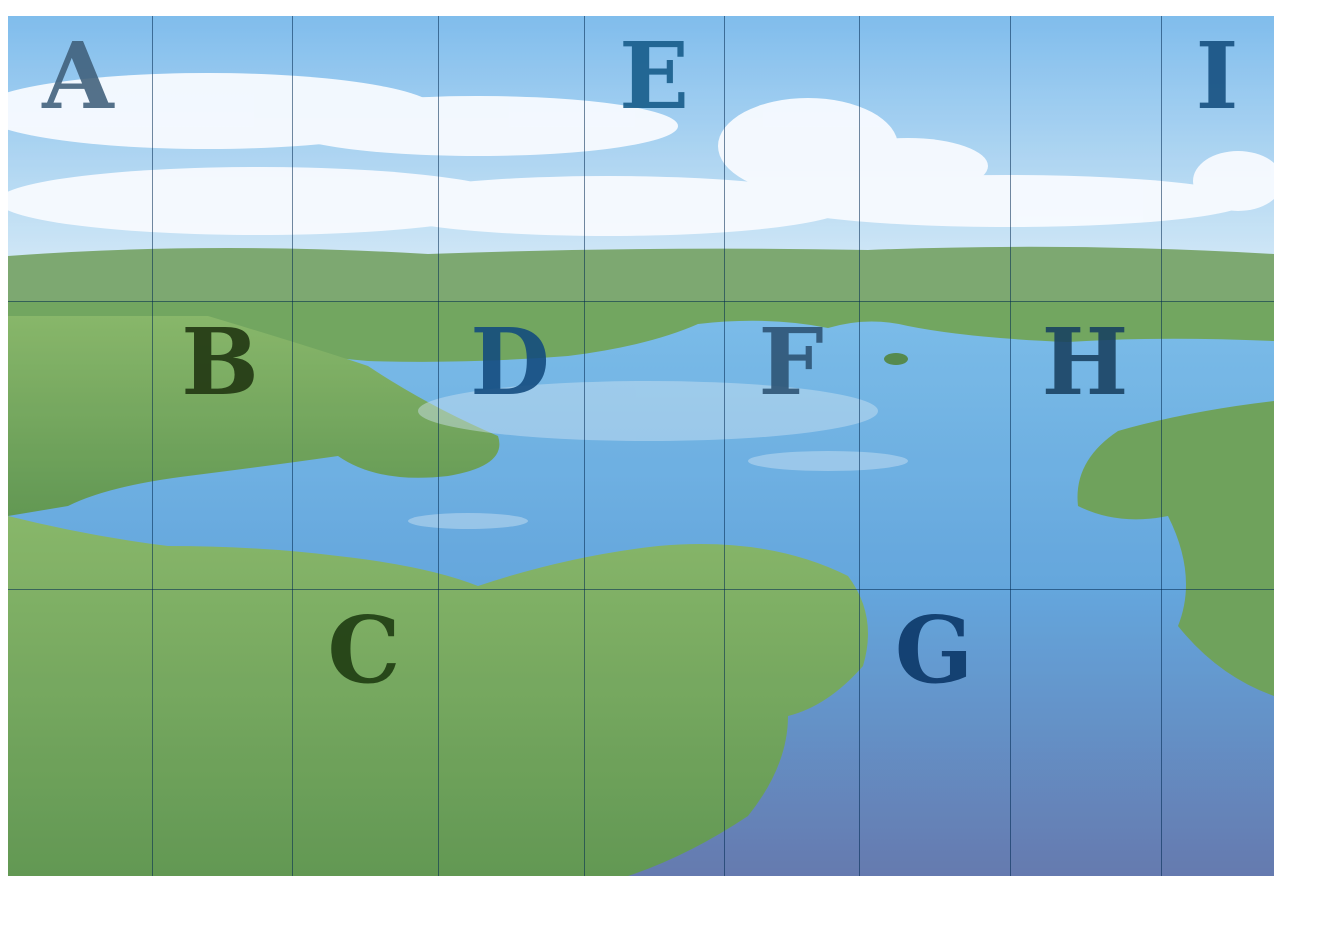 Image resolution: width=1320 pixels, height=934 pixels. I want to click on cell-label-d: D, so click(510, 362).